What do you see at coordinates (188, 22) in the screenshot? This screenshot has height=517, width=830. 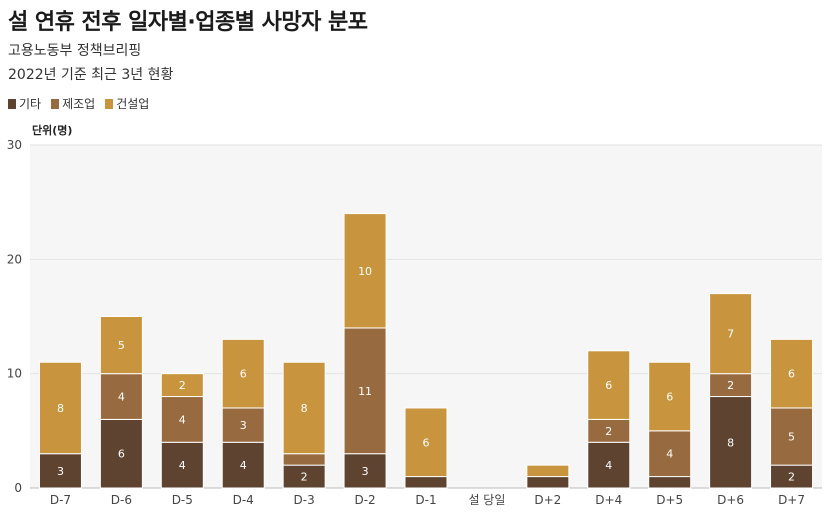 I see `chart-title: 설 연휴 전후 일자별·업종별 사망자 분포` at bounding box center [188, 22].